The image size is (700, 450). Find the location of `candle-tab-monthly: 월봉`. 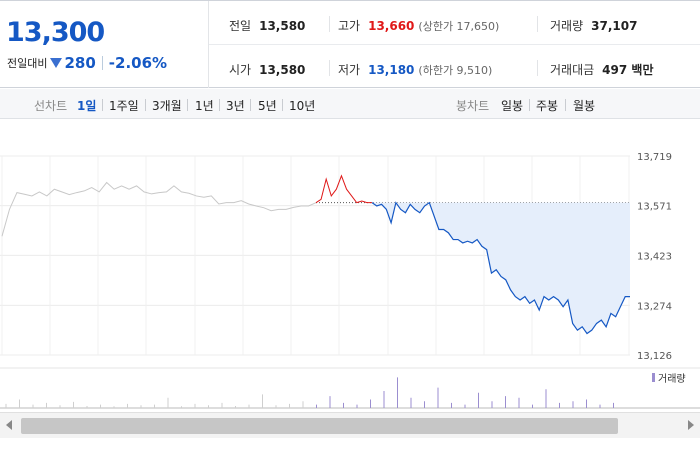

candle-tab-monthly: 월봉 is located at coordinates (584, 106).